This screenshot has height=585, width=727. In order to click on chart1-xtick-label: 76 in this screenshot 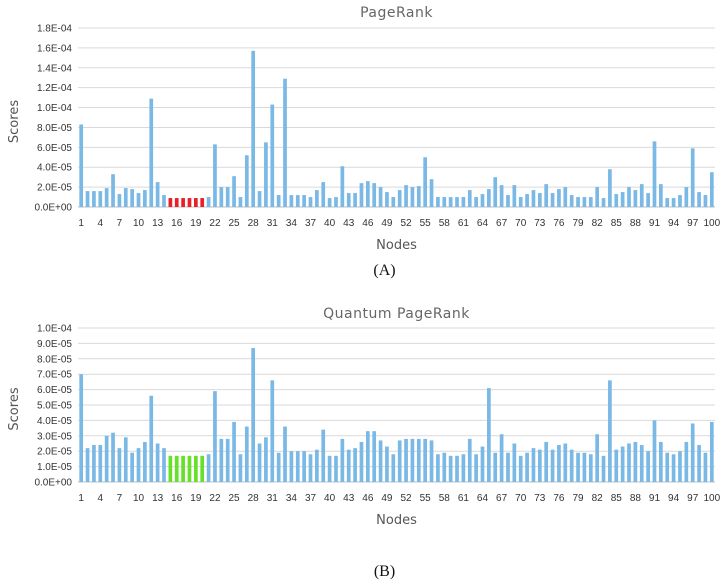, I will do `click(559, 223)`.